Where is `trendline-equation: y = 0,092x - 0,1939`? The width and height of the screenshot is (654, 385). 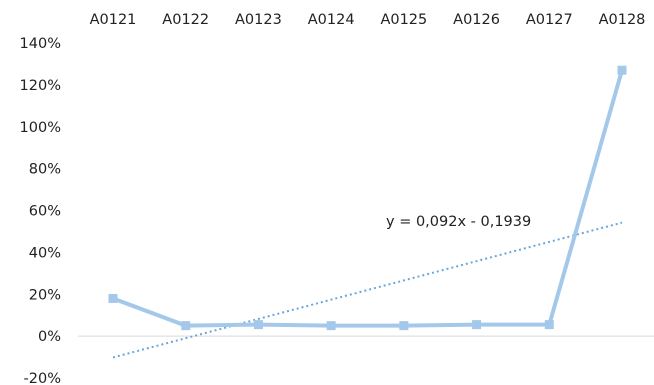
trendline-equation: y = 0,092x - 0,1939 is located at coordinates (458, 222).